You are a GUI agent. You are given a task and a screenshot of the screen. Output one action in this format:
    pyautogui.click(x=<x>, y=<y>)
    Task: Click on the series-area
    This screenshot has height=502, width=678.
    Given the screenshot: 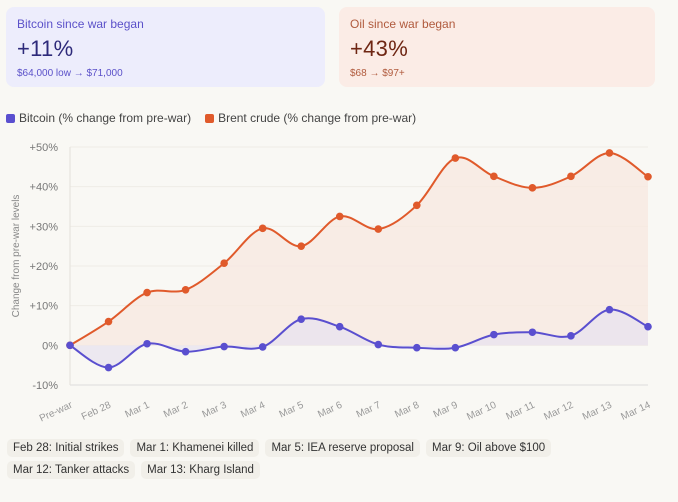 What is the action you would take?
    pyautogui.click(x=359, y=338)
    